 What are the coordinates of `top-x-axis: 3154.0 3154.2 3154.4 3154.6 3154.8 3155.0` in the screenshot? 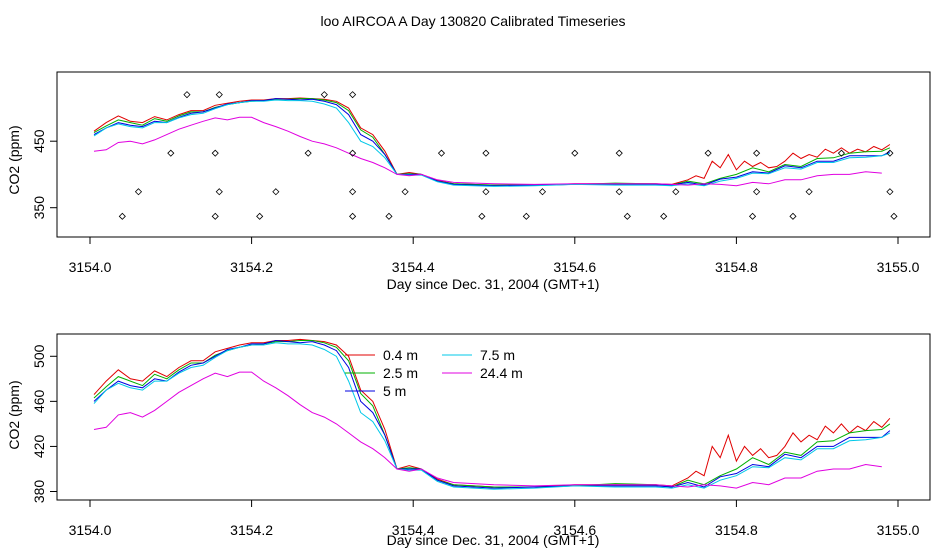 It's located at (494, 255).